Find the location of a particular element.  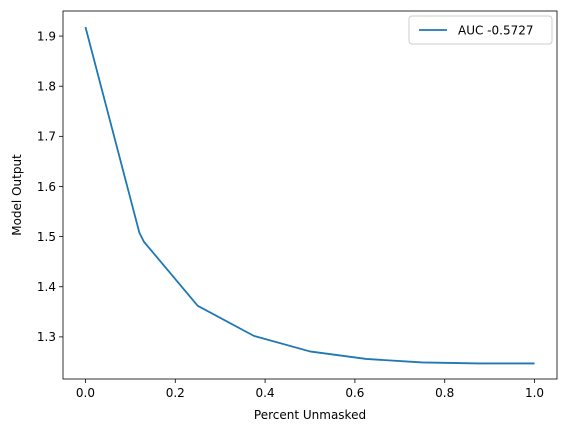

x-axis-label: Percent Unmasked is located at coordinates (310, 415).